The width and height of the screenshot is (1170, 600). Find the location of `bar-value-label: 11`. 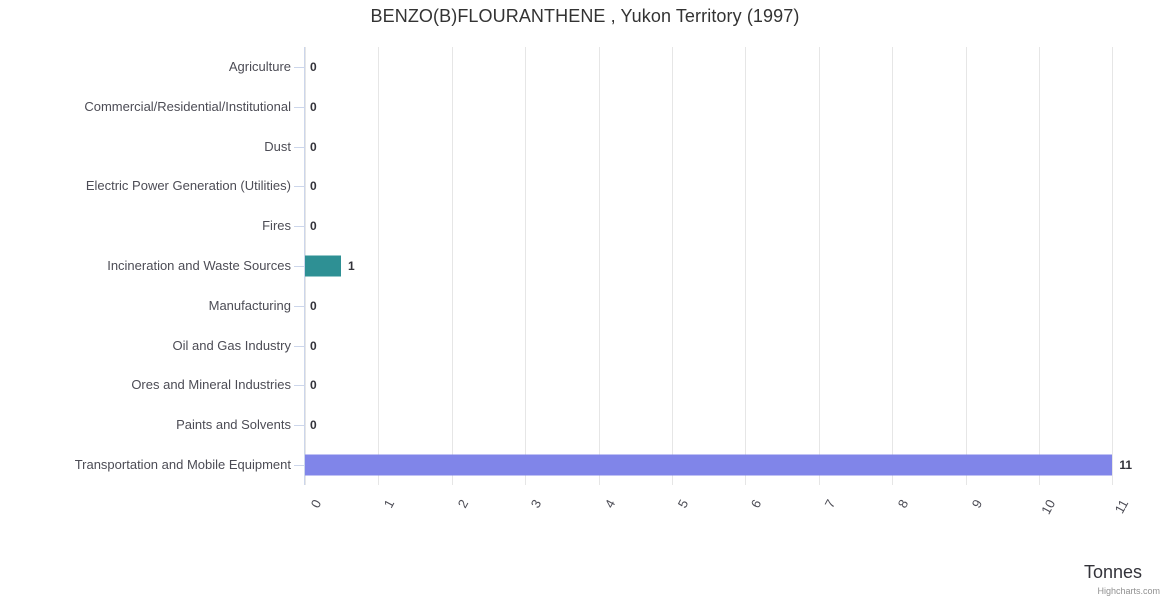

bar-value-label: 11 is located at coordinates (1126, 465).